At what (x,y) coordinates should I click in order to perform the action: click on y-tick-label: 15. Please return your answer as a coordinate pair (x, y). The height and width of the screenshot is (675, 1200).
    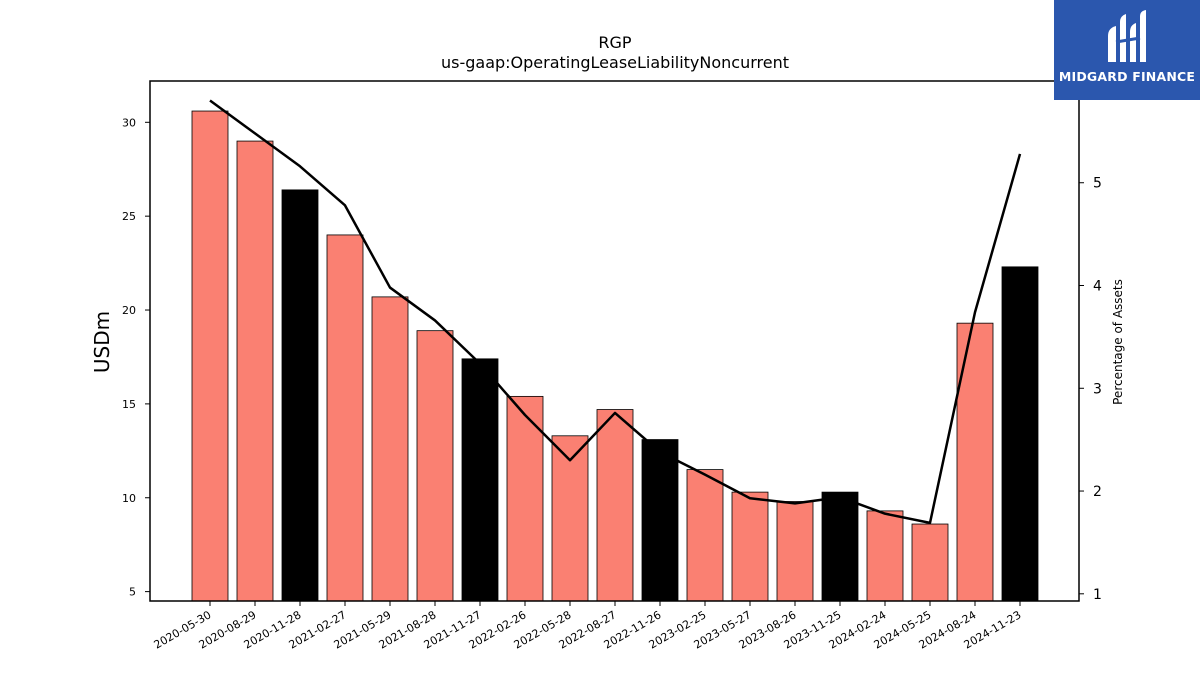
    Looking at the image, I should click on (129, 404).